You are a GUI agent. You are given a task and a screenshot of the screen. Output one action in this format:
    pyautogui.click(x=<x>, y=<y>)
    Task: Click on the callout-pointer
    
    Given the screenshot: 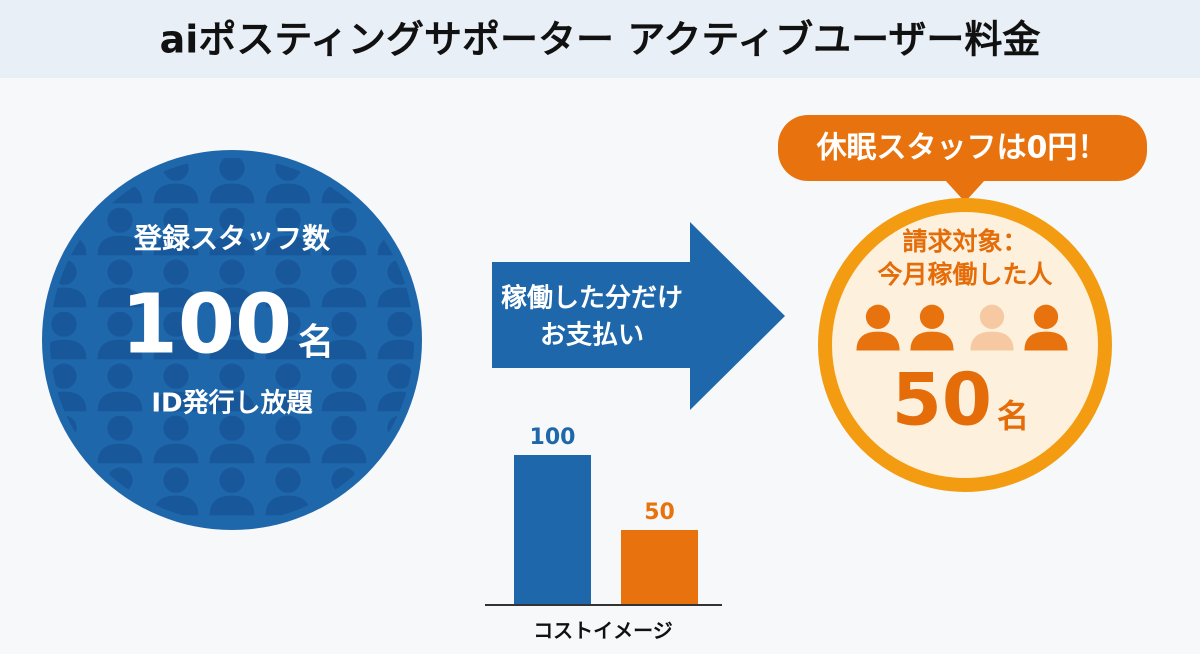 What is the action you would take?
    pyautogui.click(x=965, y=191)
    